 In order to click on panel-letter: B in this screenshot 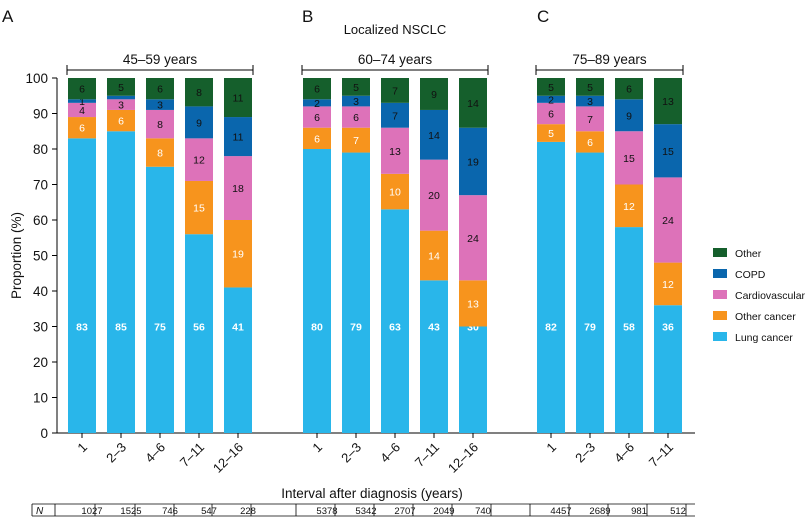, I will do `click(307, 16)`.